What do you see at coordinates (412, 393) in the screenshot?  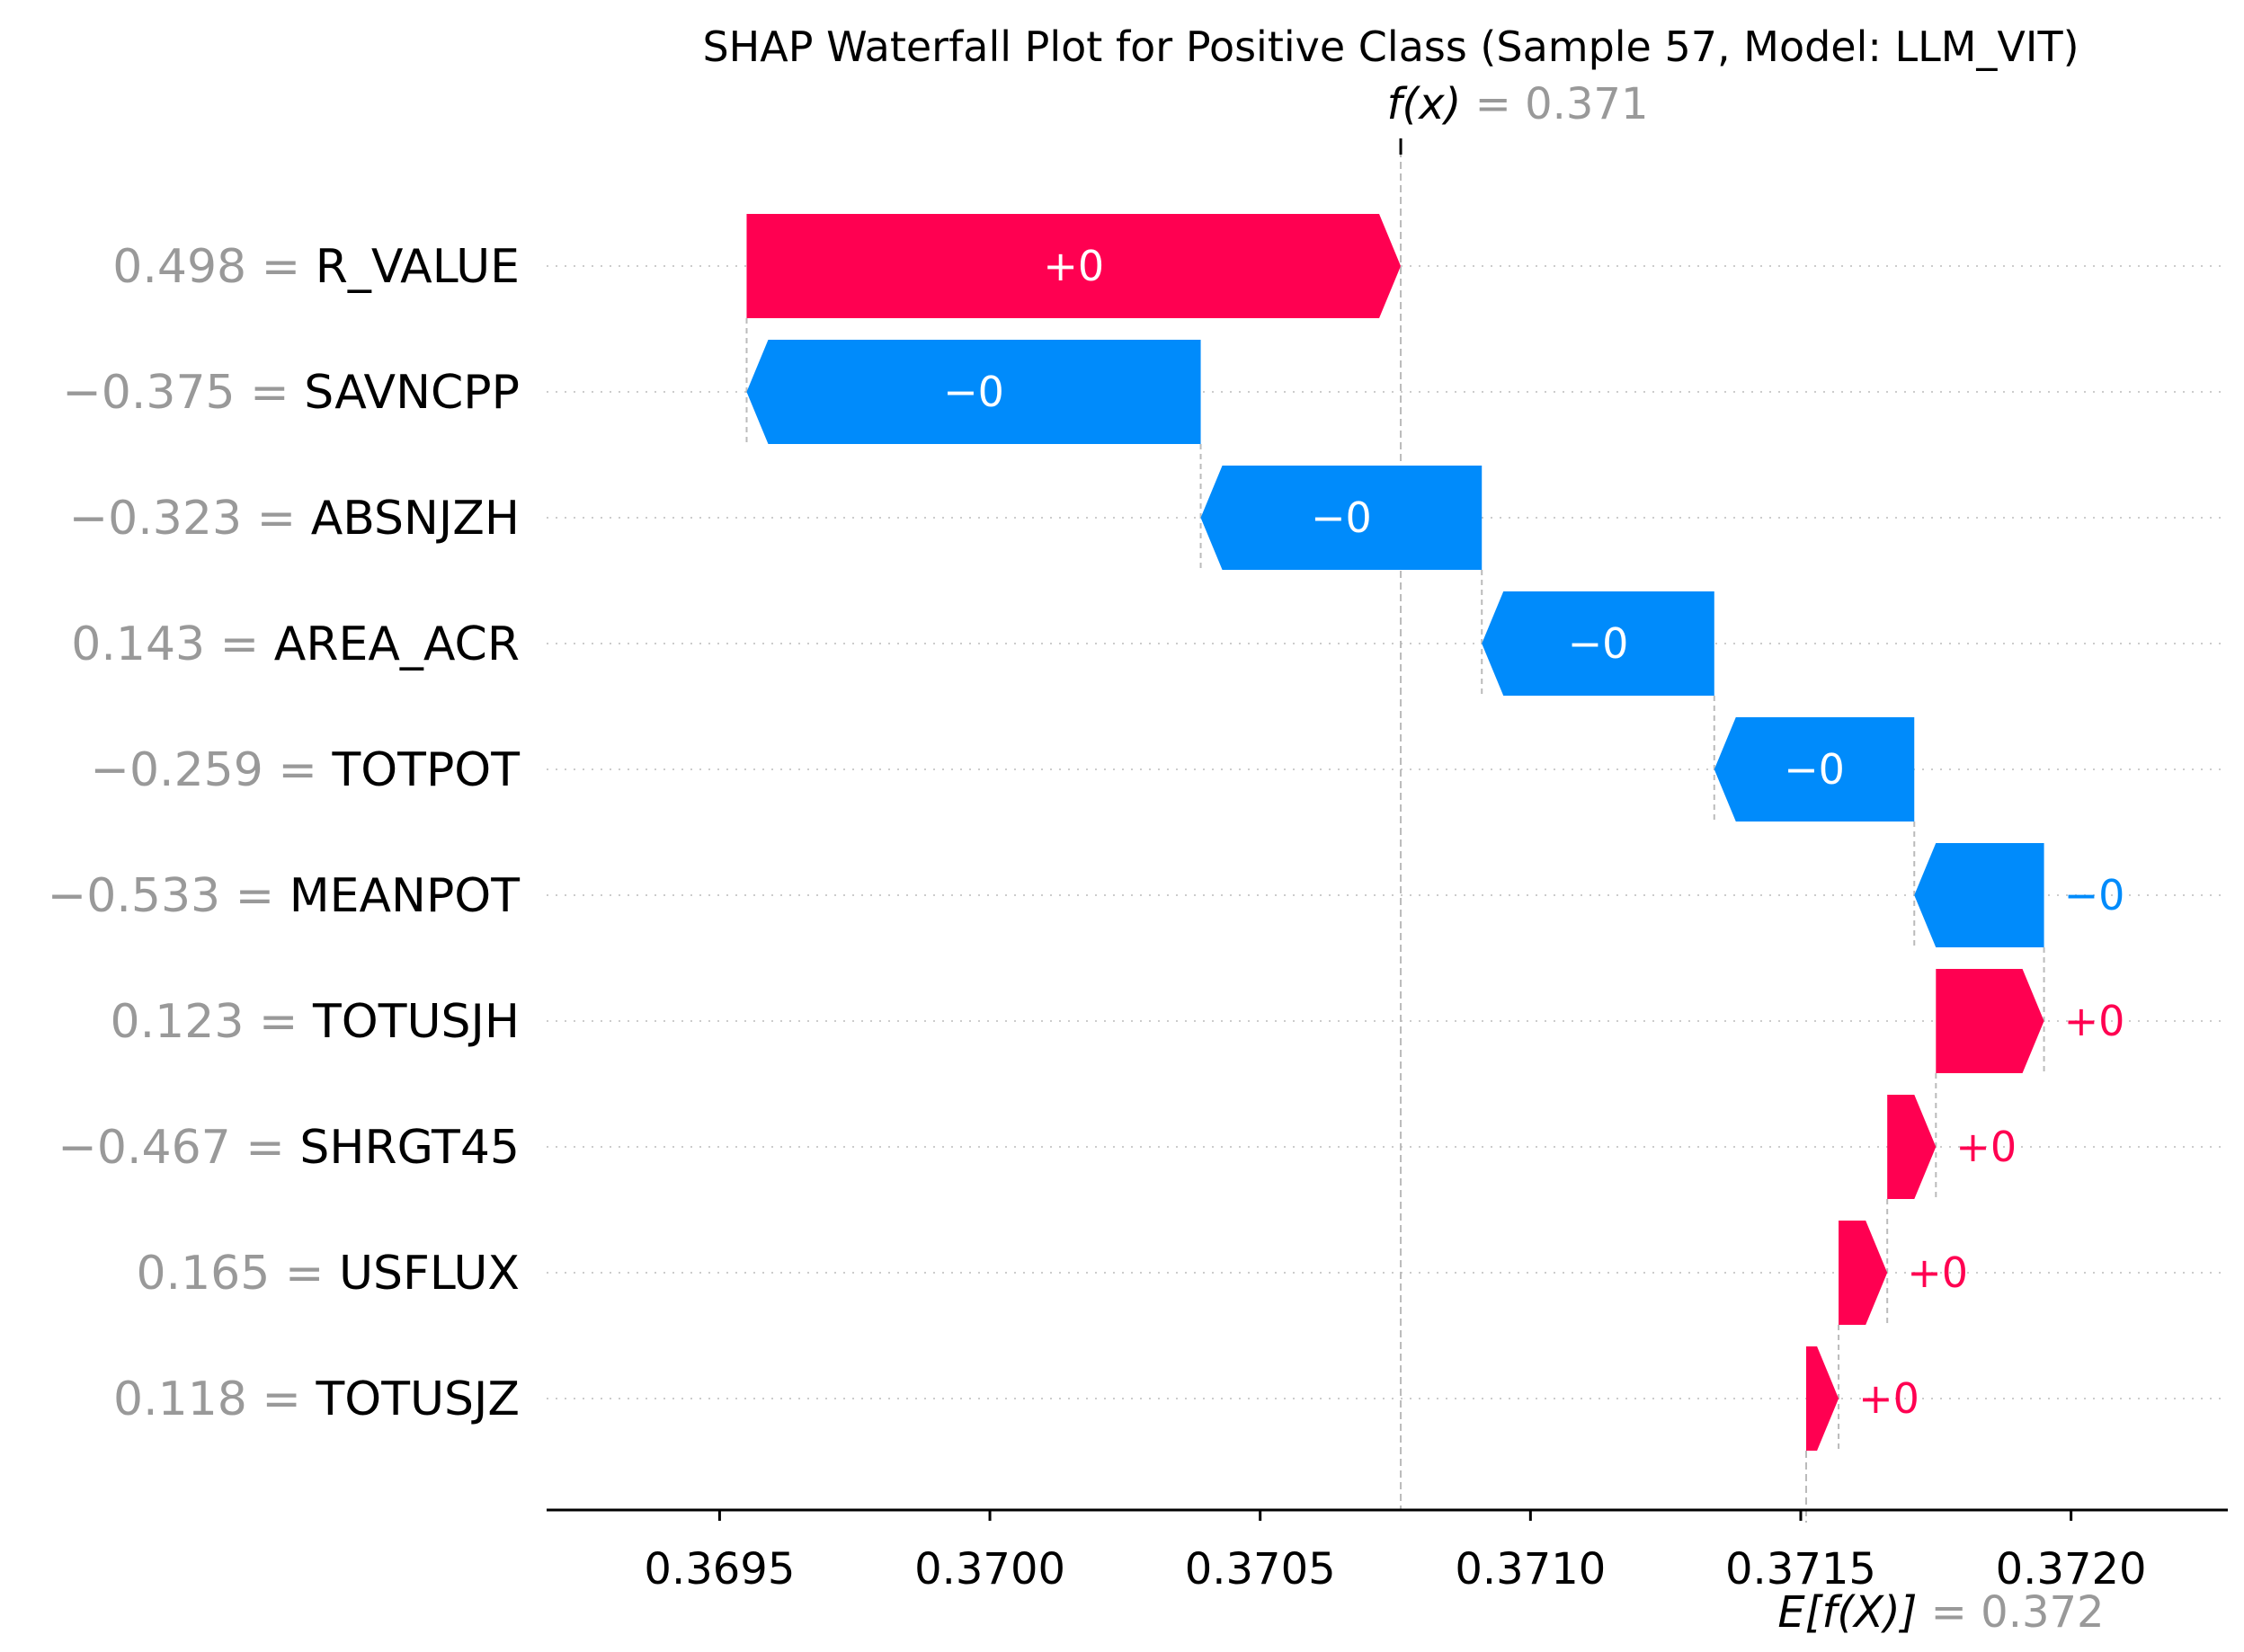 I see `feature-name: SAVNCPP` at bounding box center [412, 393].